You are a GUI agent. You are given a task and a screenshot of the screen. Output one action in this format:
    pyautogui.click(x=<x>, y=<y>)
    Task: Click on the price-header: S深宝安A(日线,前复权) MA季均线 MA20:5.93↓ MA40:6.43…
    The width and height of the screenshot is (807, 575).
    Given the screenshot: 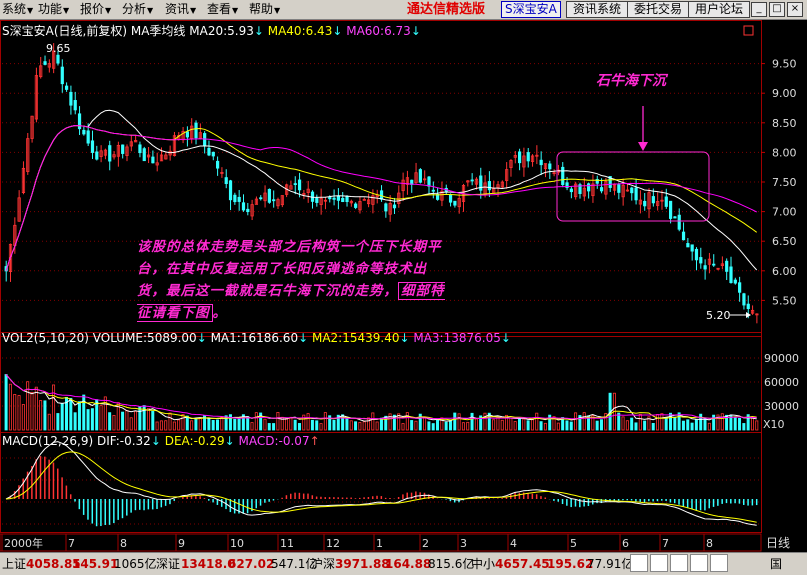 What is the action you would take?
    pyautogui.click(x=211, y=30)
    